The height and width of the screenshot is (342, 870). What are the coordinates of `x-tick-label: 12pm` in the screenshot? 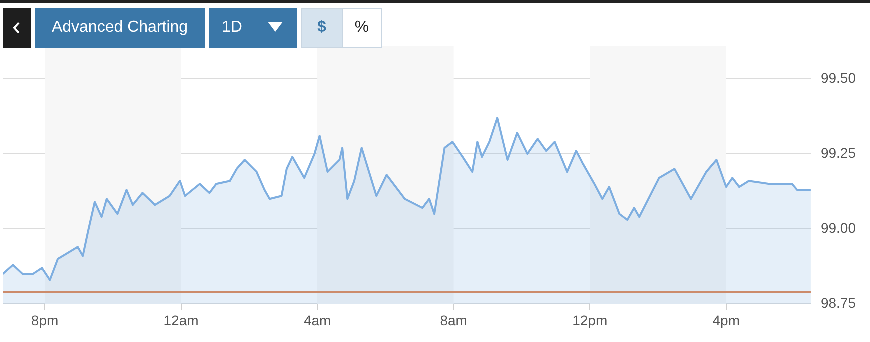 It's located at (590, 320).